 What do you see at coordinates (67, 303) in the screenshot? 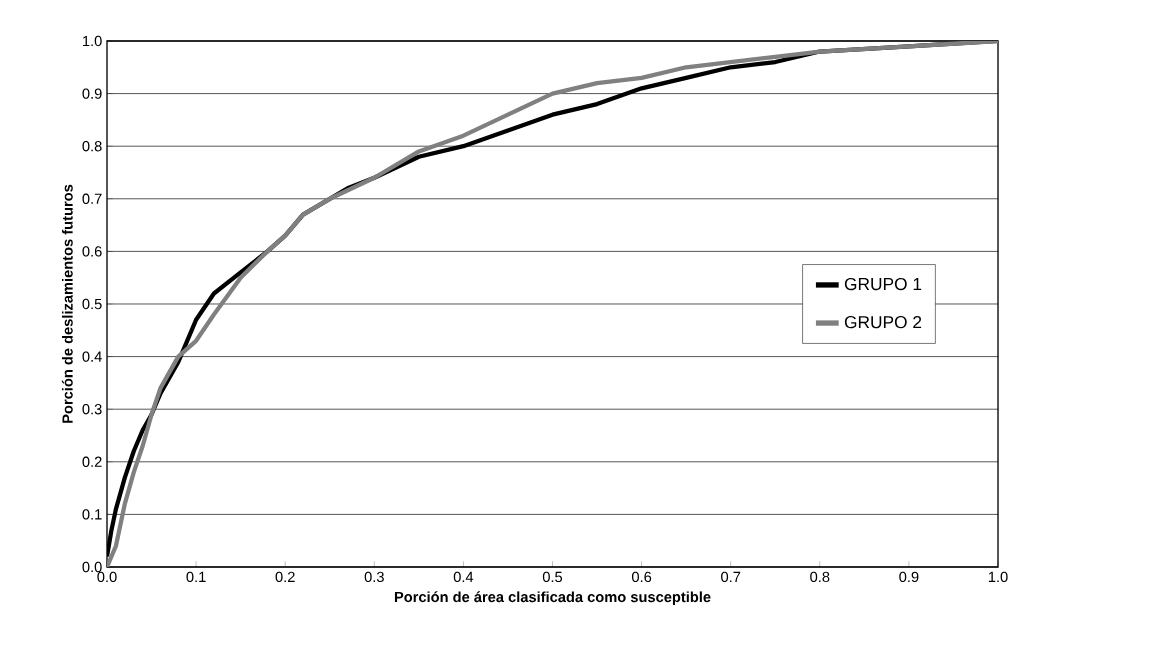
I see `y-axis-title: Porción de deslizamientos futuros` at bounding box center [67, 303].